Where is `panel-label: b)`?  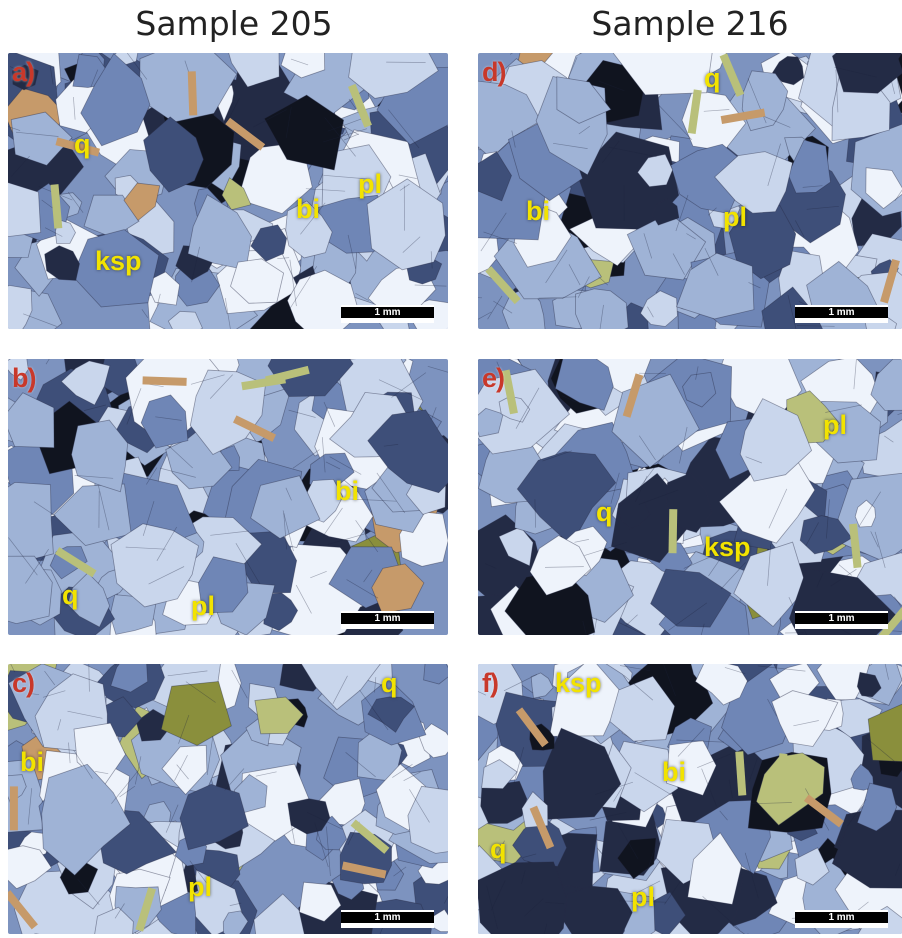
panel-label: b) is located at coordinates (24, 378).